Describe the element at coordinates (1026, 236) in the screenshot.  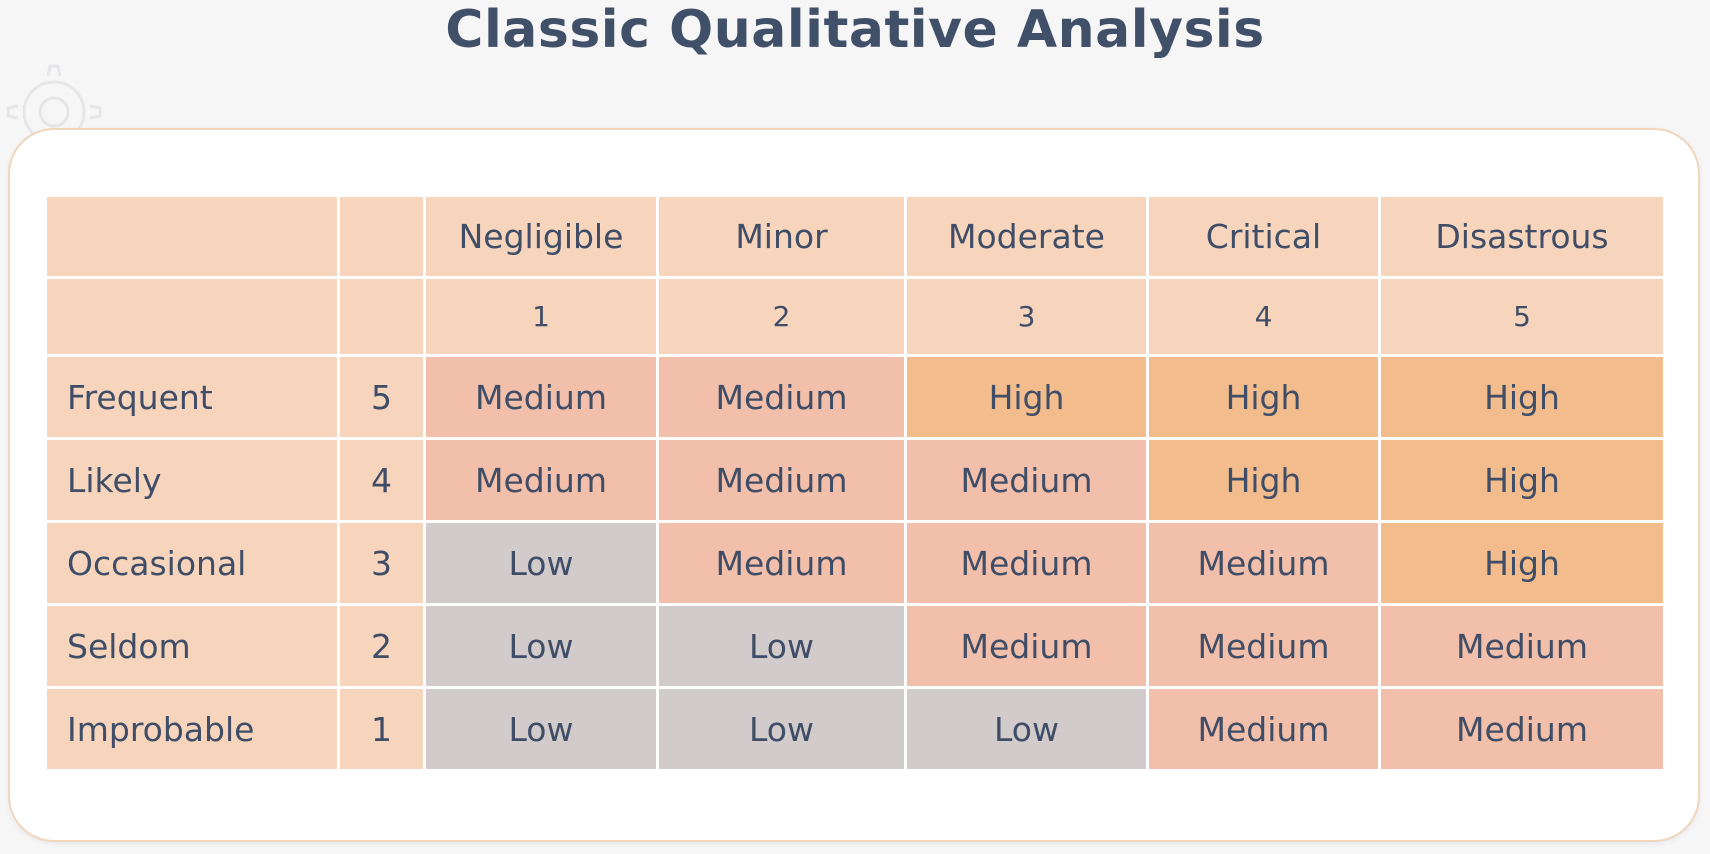
I see `impact-label: Moderate` at that location.